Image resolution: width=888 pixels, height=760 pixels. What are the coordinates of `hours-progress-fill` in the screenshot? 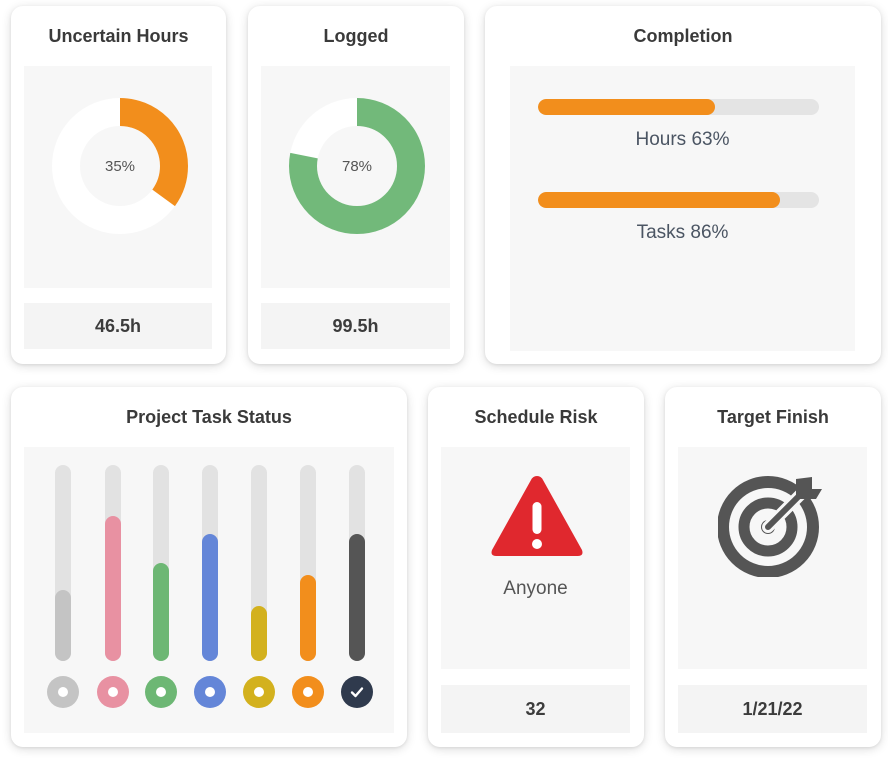 It's located at (627, 107).